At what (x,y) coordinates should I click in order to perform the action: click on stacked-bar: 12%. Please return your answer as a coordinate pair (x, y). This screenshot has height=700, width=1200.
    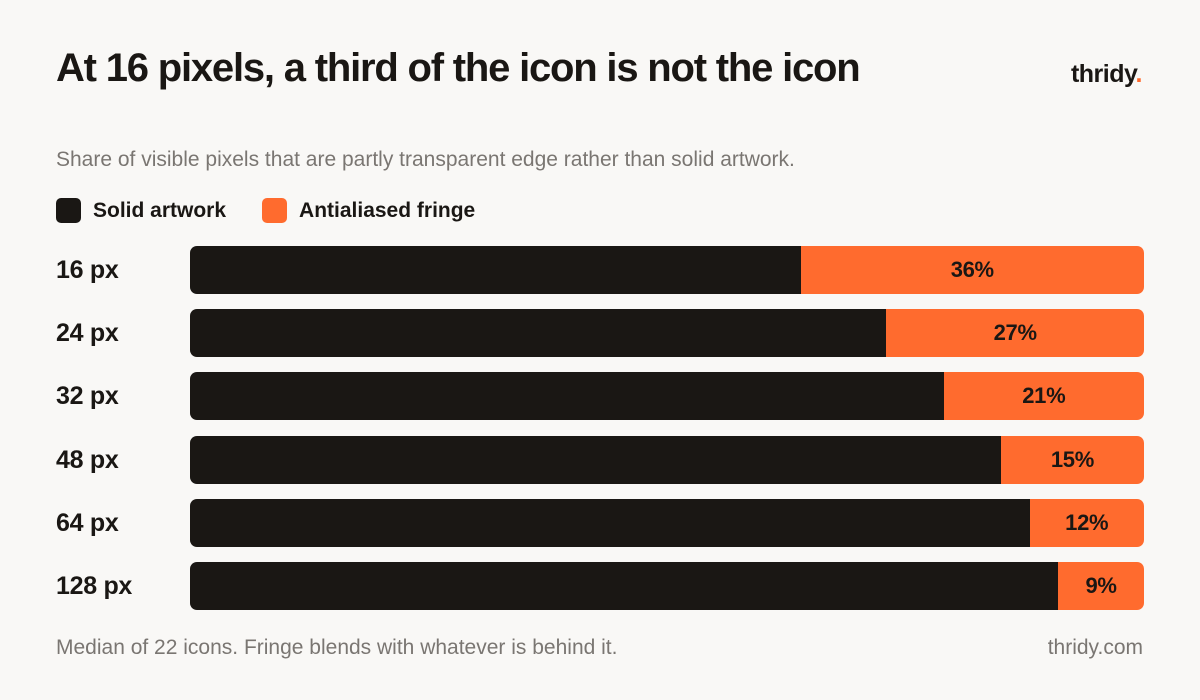
    Looking at the image, I should click on (667, 522).